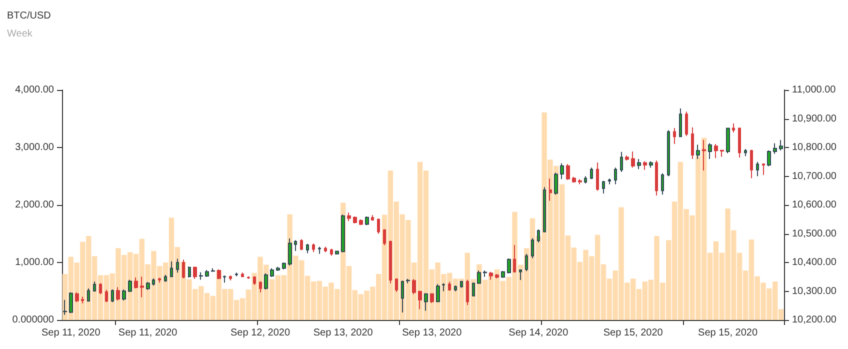  I want to click on y-tick-label: 0.000000, so click(33, 320).